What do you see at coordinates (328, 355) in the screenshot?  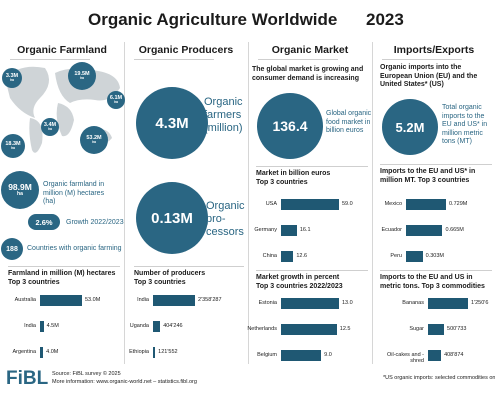 I see `bar-value: 9.0` at bounding box center [328, 355].